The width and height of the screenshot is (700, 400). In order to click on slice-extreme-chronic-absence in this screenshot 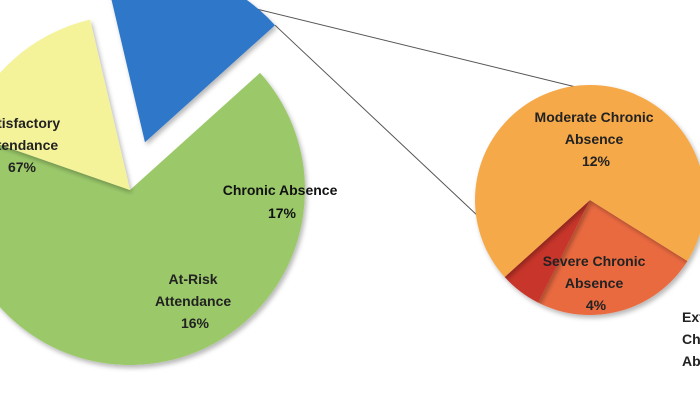, I will do `click(547, 251)`.